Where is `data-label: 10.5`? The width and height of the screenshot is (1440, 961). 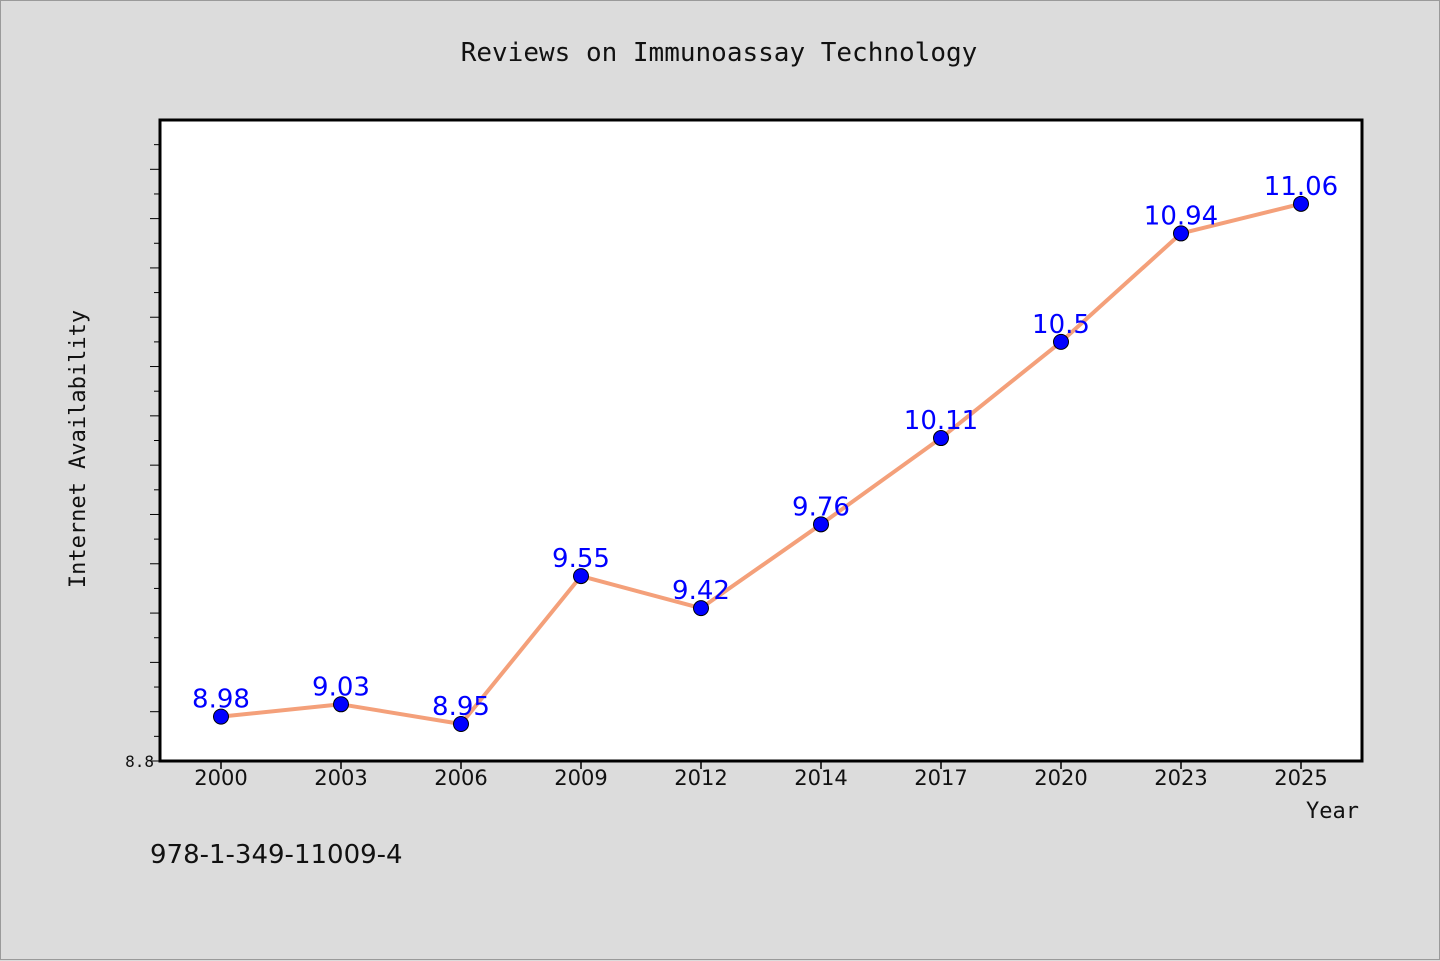
data-label: 10.5 is located at coordinates (1061, 325).